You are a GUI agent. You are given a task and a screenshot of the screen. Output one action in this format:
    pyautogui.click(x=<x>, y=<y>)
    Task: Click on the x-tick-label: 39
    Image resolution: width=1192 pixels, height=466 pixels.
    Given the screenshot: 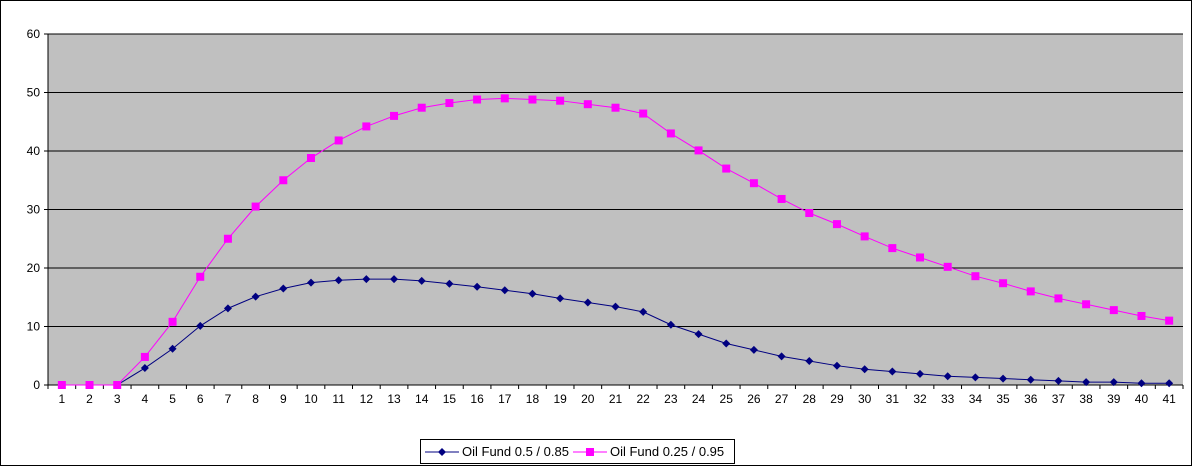 What is the action you would take?
    pyautogui.click(x=1114, y=399)
    